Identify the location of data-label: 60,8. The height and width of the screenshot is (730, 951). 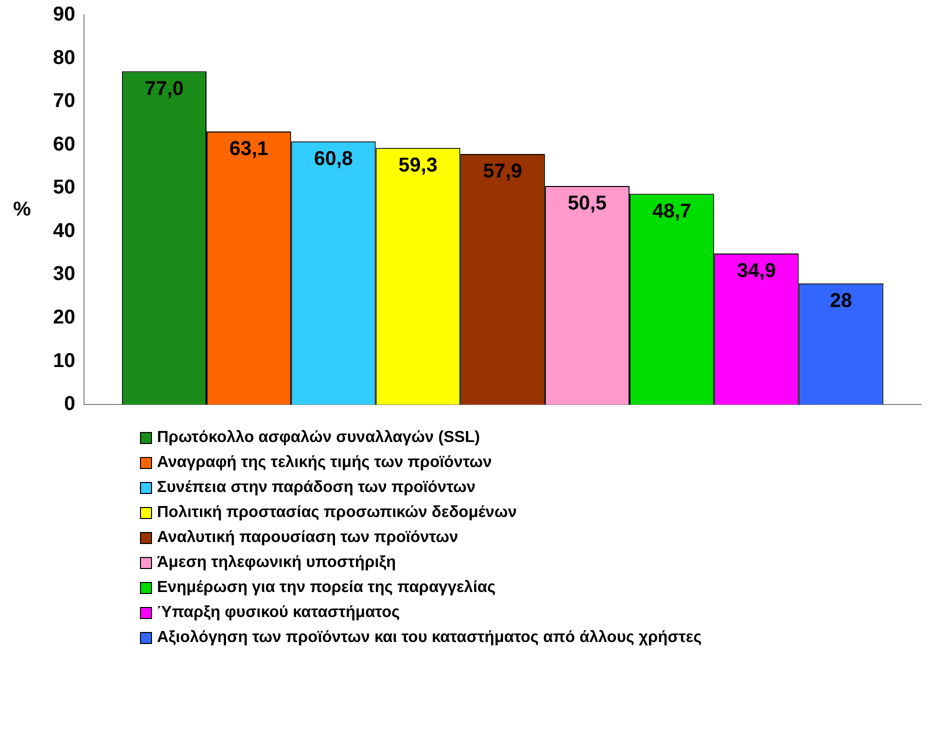
(333, 159).